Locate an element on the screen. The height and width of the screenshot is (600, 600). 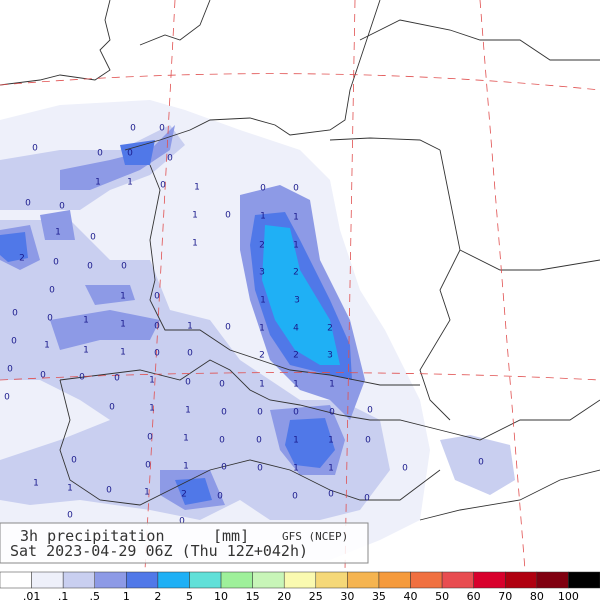
colorbar-label: 5 is located at coordinates (189, 595).